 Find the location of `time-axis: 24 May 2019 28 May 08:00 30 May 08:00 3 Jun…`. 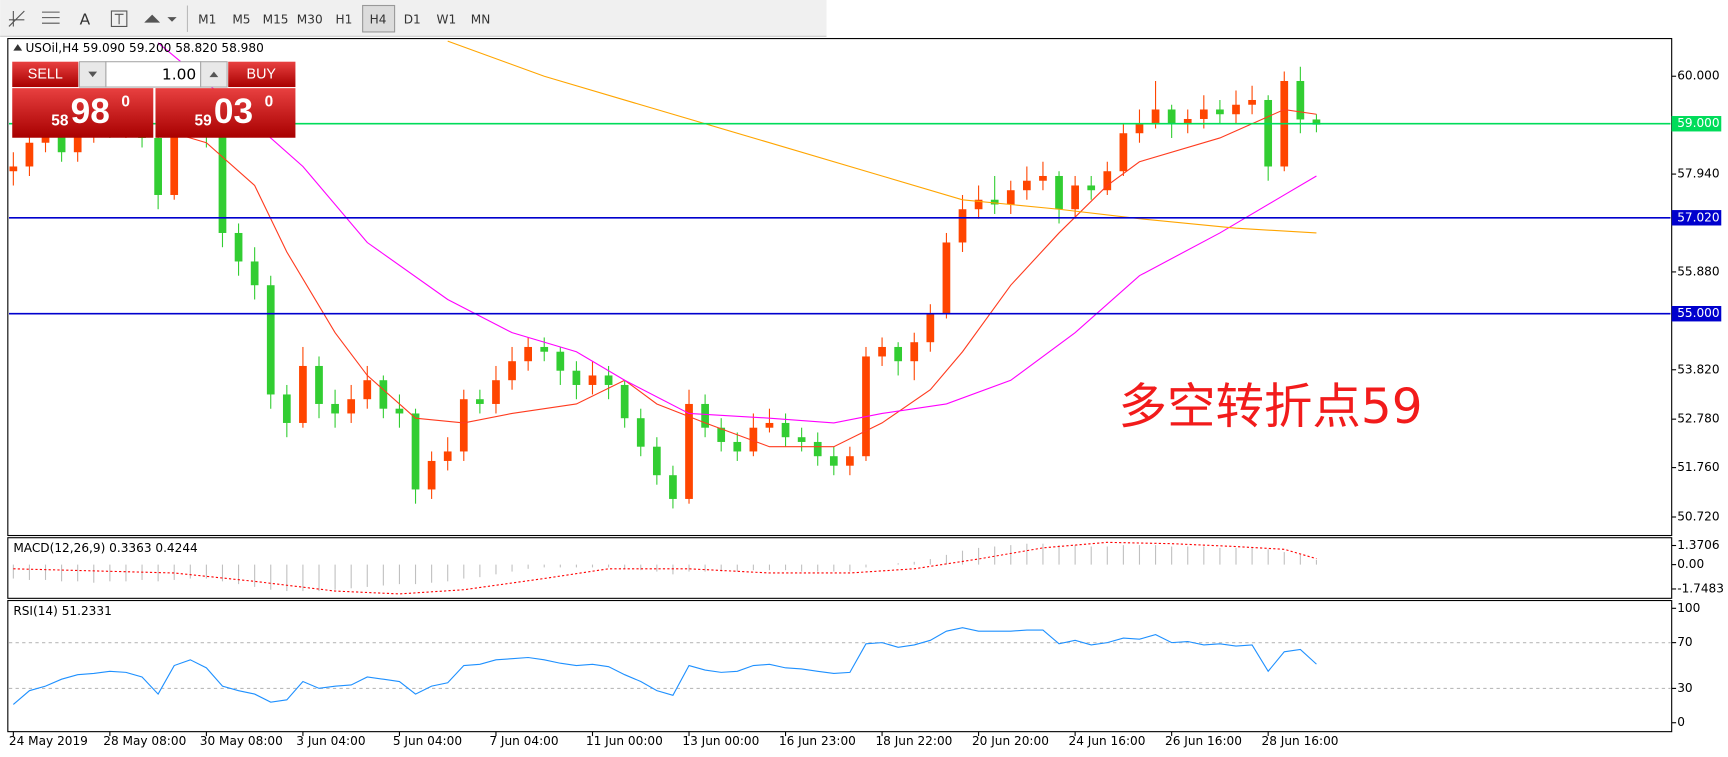

time-axis: 24 May 2019 28 May 08:00 30 May 08:00 3 Jun… is located at coordinates (674, 739).